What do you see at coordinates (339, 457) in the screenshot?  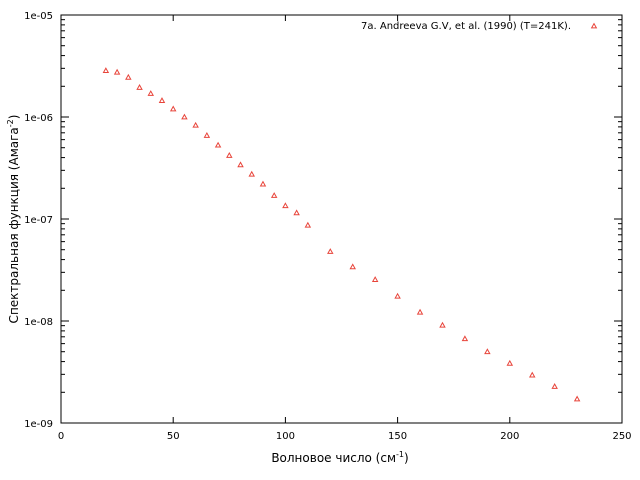 I see `x-axis-title: Волновое число (см-1)` at bounding box center [339, 457].